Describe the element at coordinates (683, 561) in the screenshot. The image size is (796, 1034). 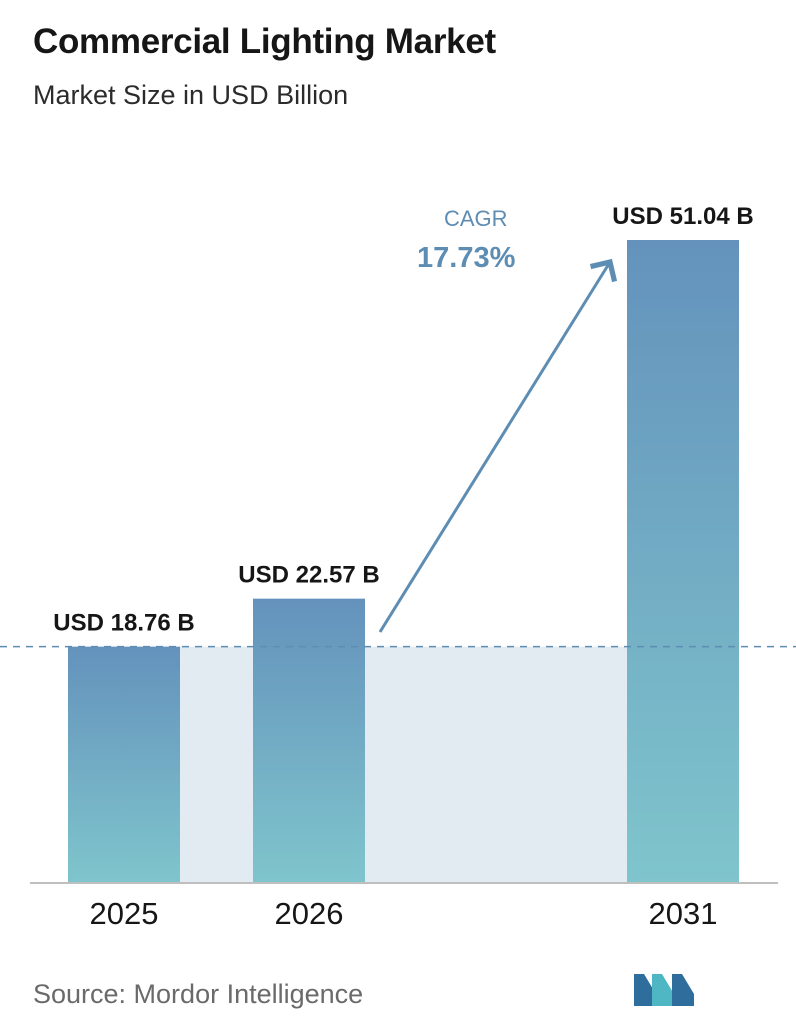
I see `bar-2031` at that location.